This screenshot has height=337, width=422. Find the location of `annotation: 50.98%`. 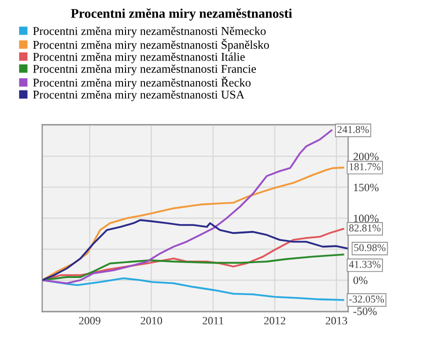

annotation: 50.98% is located at coordinates (370, 248).